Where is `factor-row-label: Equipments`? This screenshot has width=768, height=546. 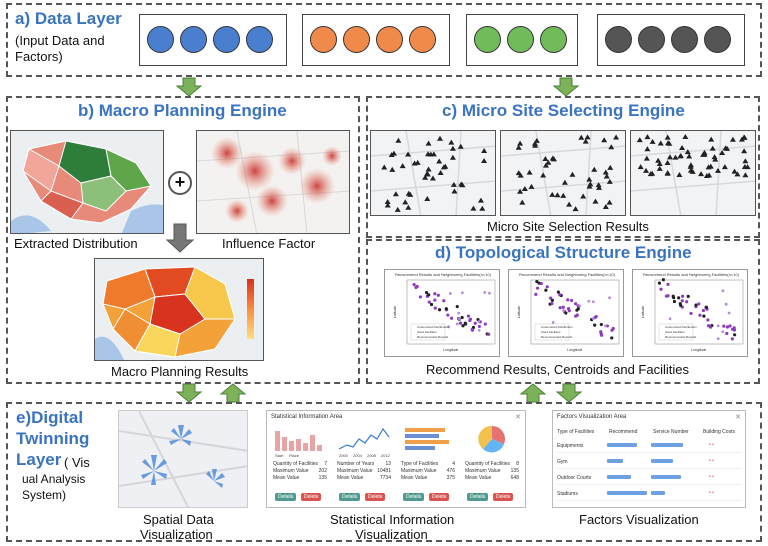 factor-row-label: Equipments is located at coordinates (570, 446).